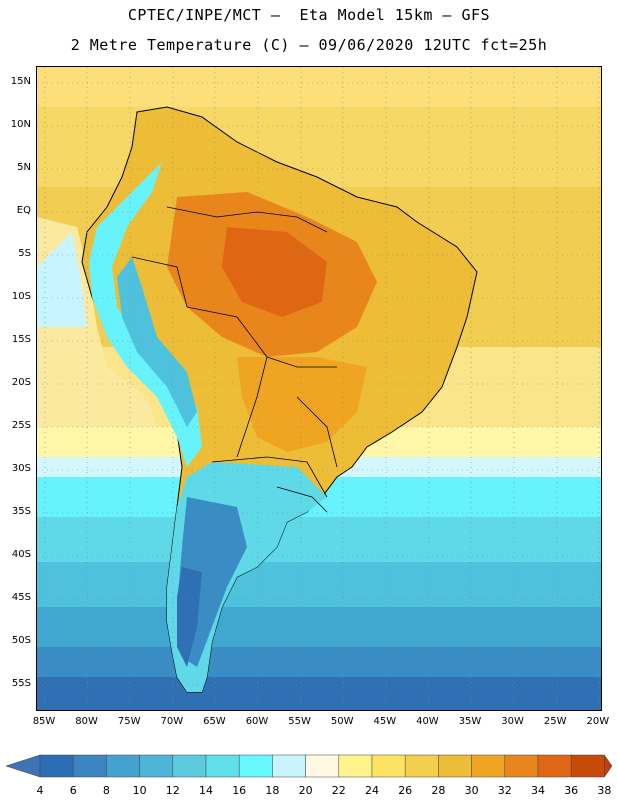 This screenshot has width=618, height=800. I want to click on lon-label: 35W, so click(470, 721).